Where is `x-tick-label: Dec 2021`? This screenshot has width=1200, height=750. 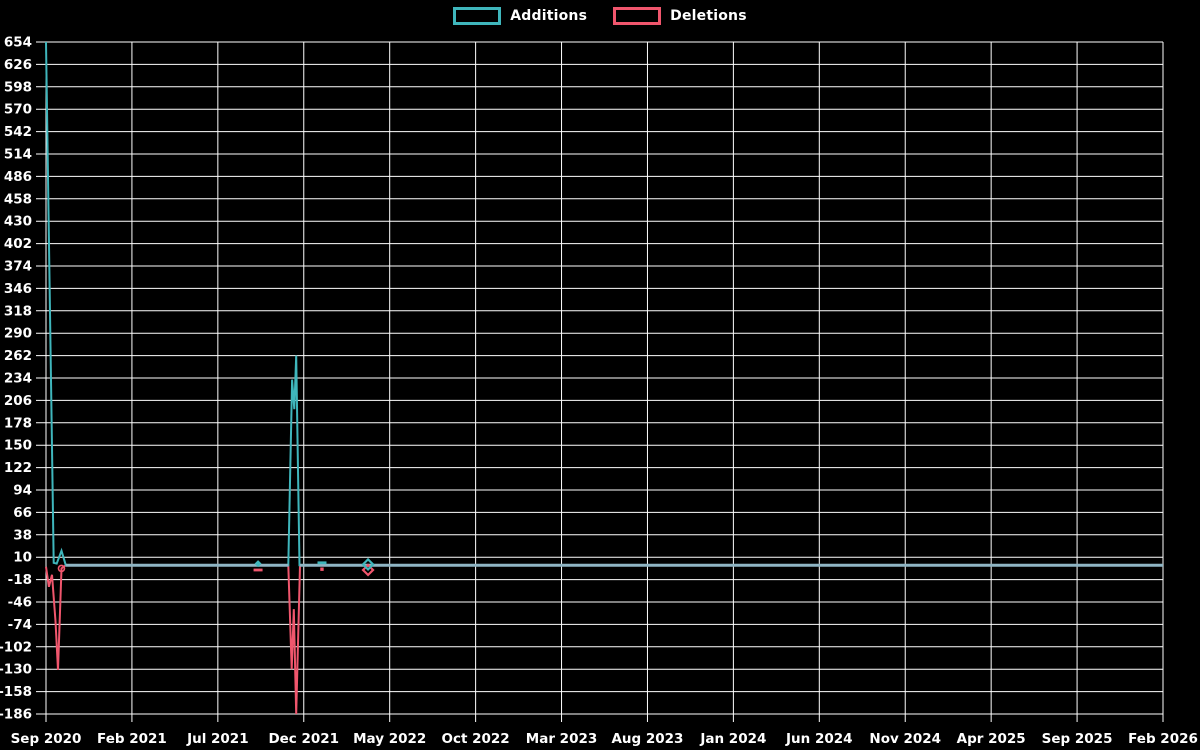
x-tick-label: Dec 2021 is located at coordinates (303, 739).